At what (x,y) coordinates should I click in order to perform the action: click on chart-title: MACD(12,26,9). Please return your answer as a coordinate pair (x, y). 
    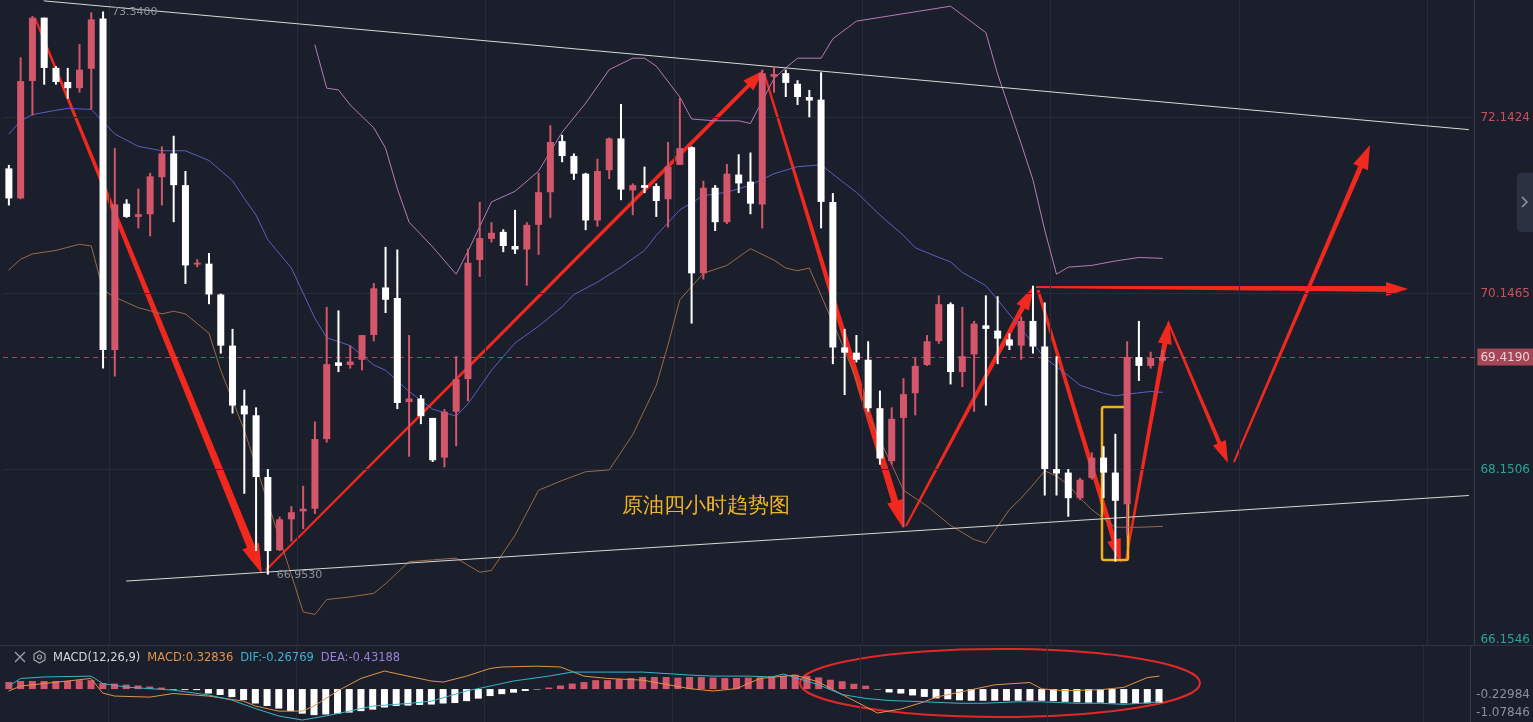
    Looking at the image, I should click on (97, 657).